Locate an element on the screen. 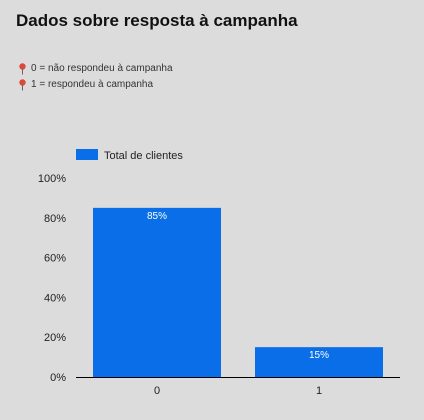 The image size is (424, 420). page-title: Dados sobre resposta à campanha is located at coordinates (157, 20).